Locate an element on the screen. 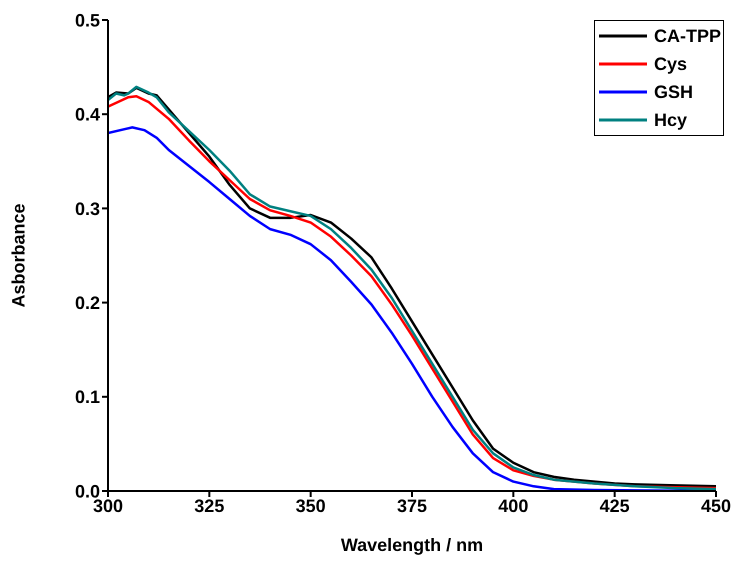 The width and height of the screenshot is (742, 563). y-tick-label: 0.3 is located at coordinates (87, 208).